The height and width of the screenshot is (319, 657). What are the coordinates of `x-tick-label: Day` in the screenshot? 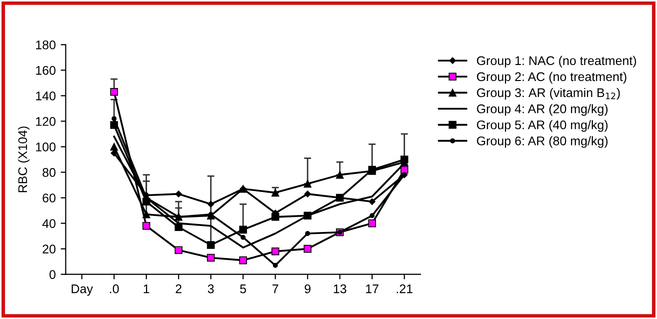 It's located at (82, 290).